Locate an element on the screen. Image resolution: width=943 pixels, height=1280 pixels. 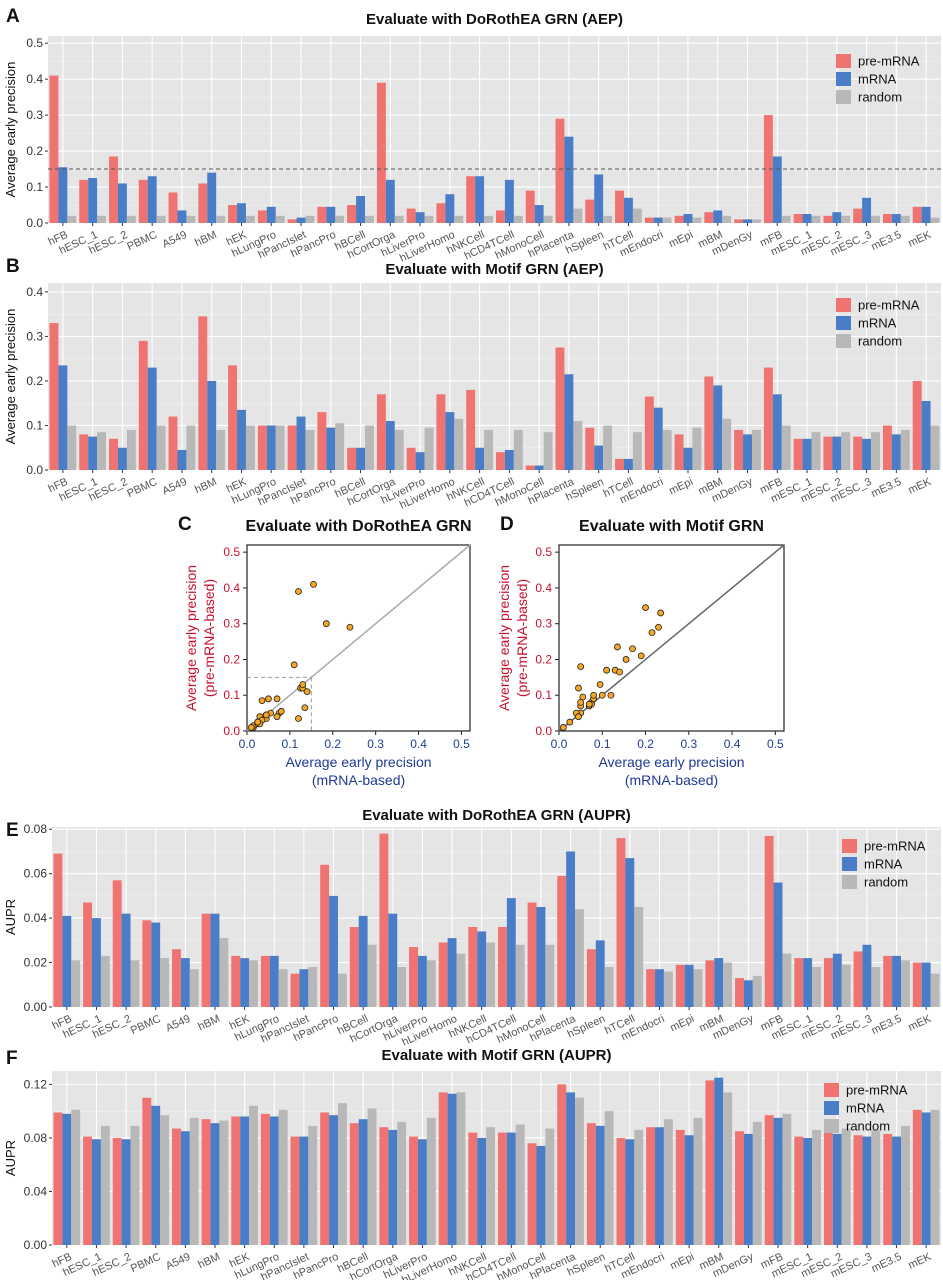
panel-label: E is located at coordinates (12, 830).